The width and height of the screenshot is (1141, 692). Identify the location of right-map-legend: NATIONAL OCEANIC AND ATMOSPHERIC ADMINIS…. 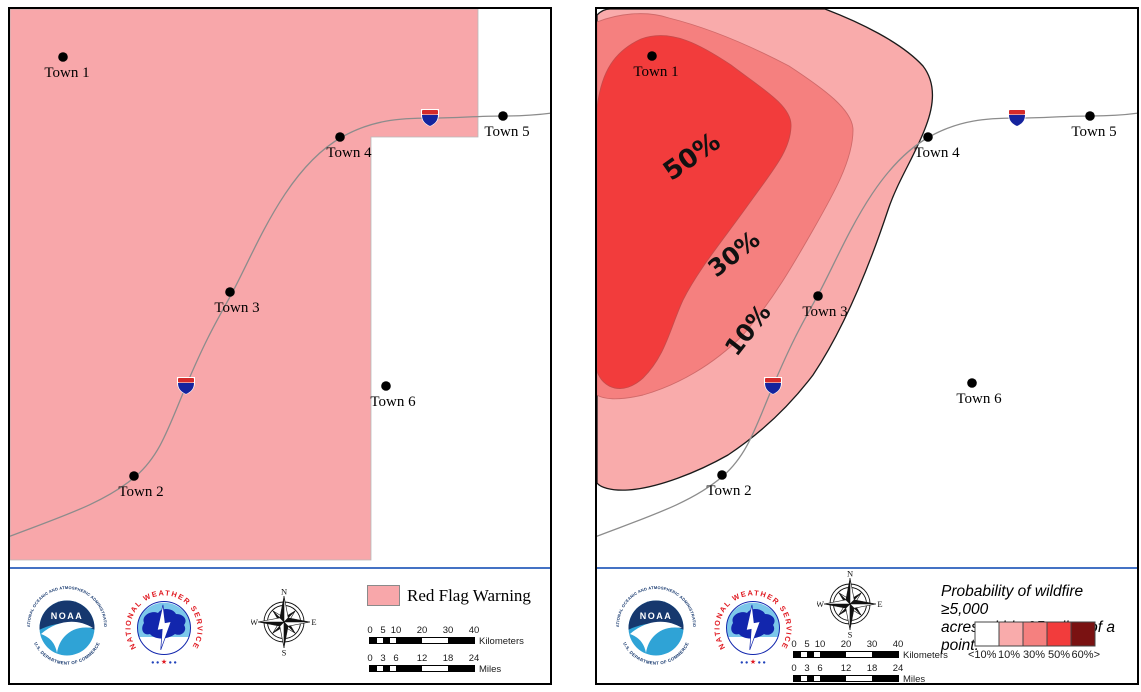
(867, 626).